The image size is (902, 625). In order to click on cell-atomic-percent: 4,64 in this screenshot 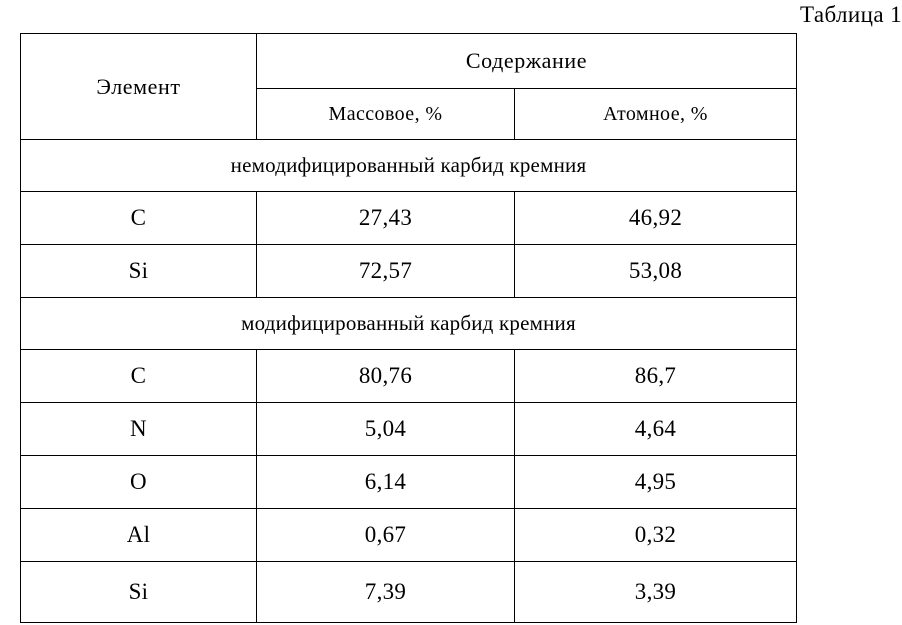, I will do `click(655, 429)`.